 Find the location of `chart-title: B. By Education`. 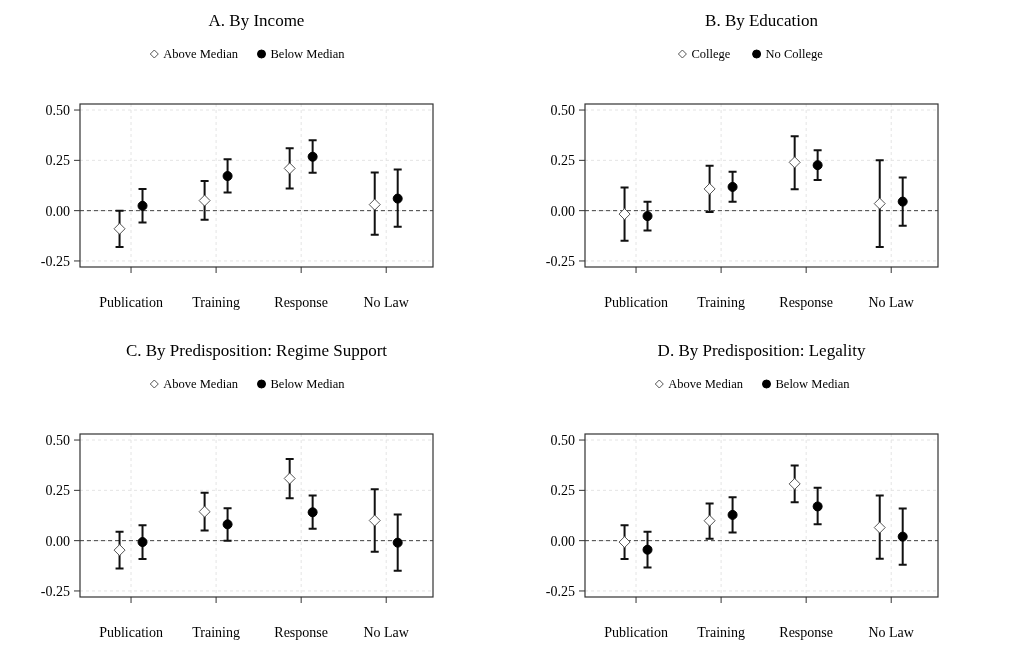

chart-title: B. By Education is located at coordinates (762, 20).